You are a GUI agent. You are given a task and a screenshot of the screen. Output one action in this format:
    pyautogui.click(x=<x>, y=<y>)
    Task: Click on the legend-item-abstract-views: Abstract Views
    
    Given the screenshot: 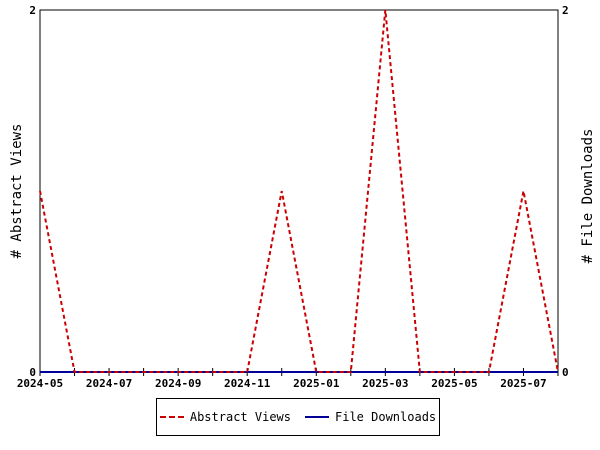 What is the action you would take?
    pyautogui.click(x=225, y=417)
    